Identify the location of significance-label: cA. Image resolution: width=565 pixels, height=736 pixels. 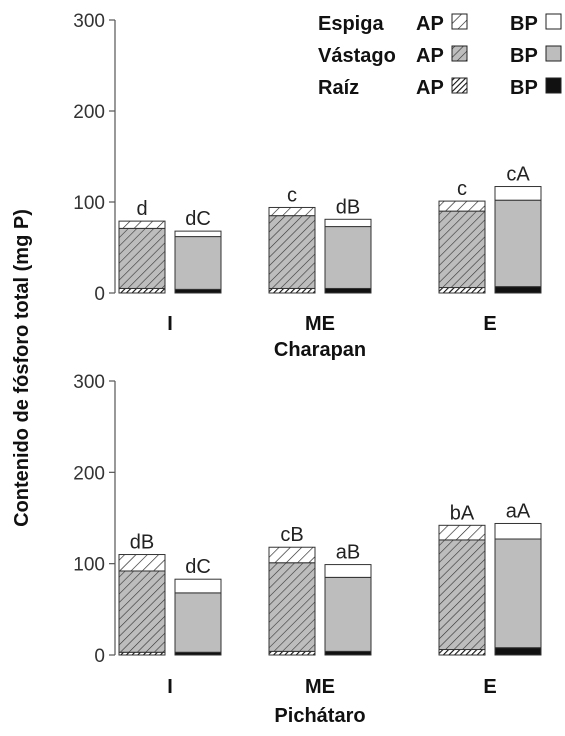
(518, 175).